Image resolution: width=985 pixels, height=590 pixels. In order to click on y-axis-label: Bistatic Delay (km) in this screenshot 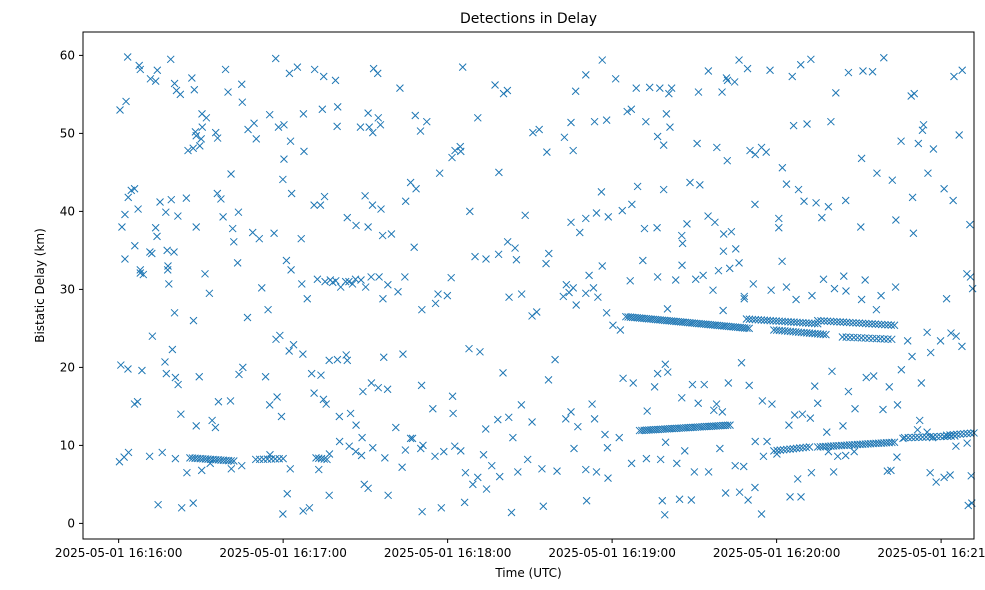, I will do `click(40, 285)`.